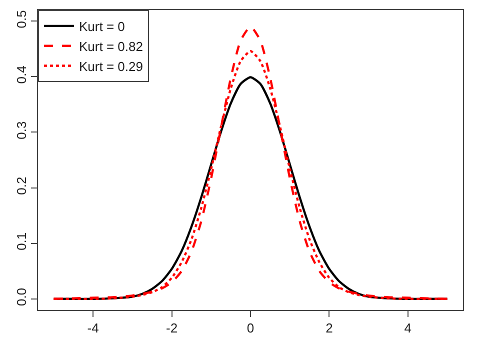 The image size is (499, 350). What do you see at coordinates (329, 328) in the screenshot?
I see `x-tick-label: 2` at bounding box center [329, 328].